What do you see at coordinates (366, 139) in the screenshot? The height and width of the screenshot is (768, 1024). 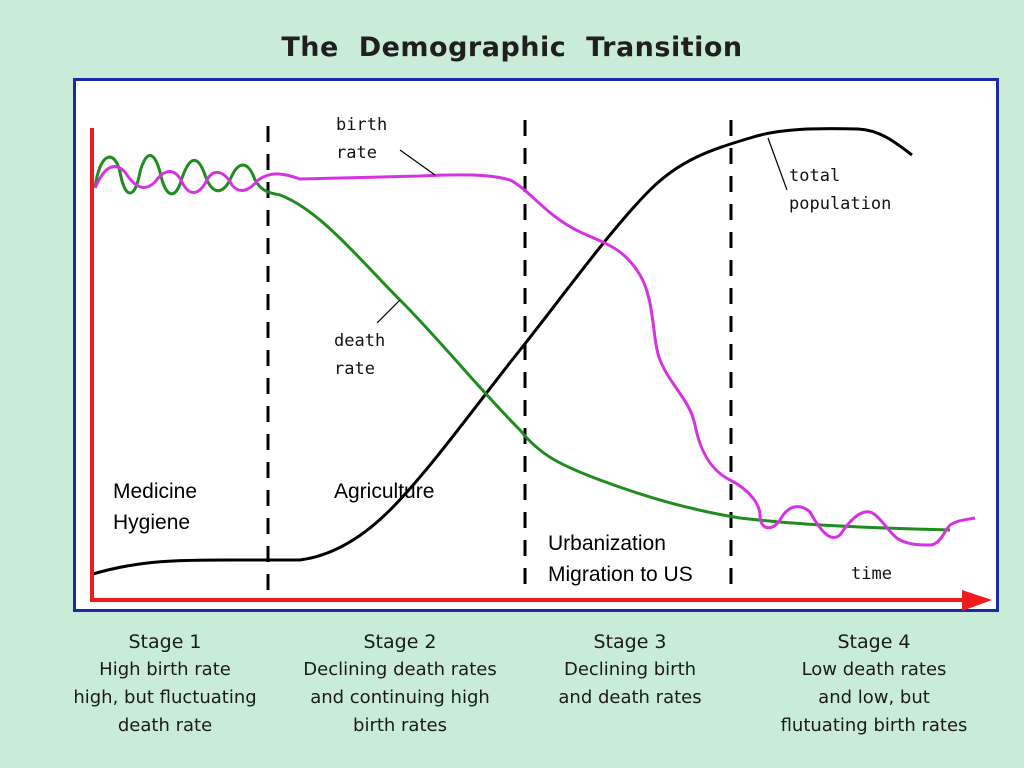 I see `birth-rate-label: birth rate` at bounding box center [366, 139].